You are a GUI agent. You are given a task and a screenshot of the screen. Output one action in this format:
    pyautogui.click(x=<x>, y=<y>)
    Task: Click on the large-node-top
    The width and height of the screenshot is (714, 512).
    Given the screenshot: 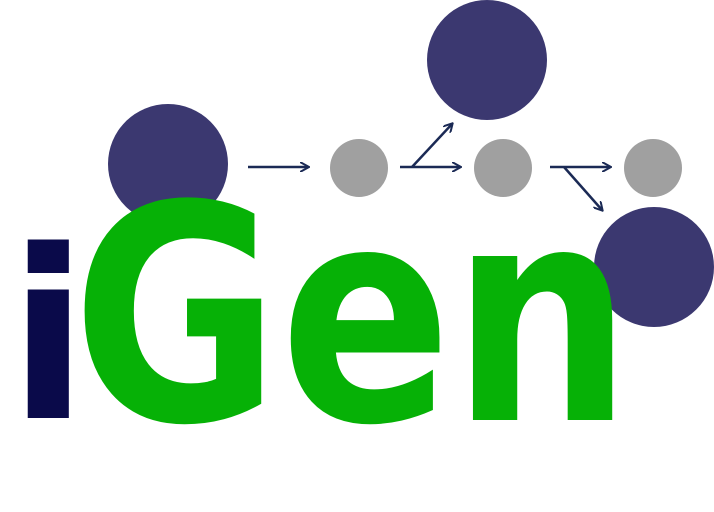 What is the action you would take?
    pyautogui.click(x=487, y=60)
    